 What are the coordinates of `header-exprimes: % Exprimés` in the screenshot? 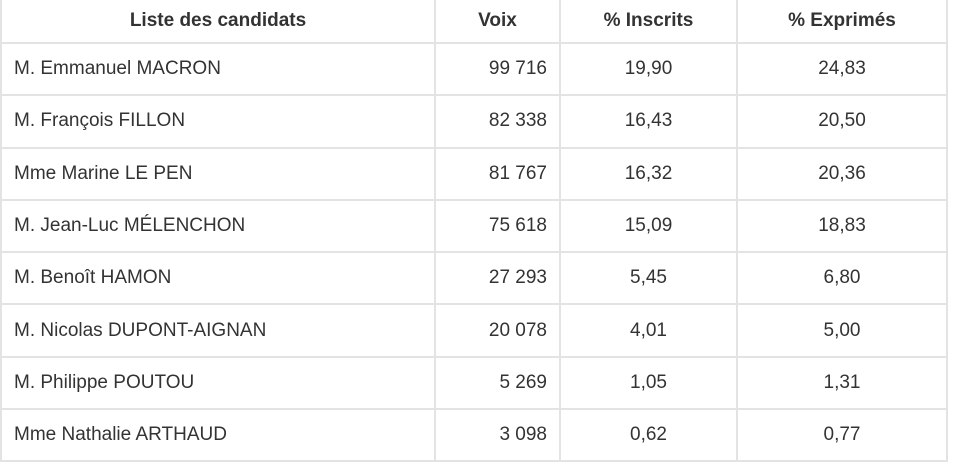 It's located at (842, 22).